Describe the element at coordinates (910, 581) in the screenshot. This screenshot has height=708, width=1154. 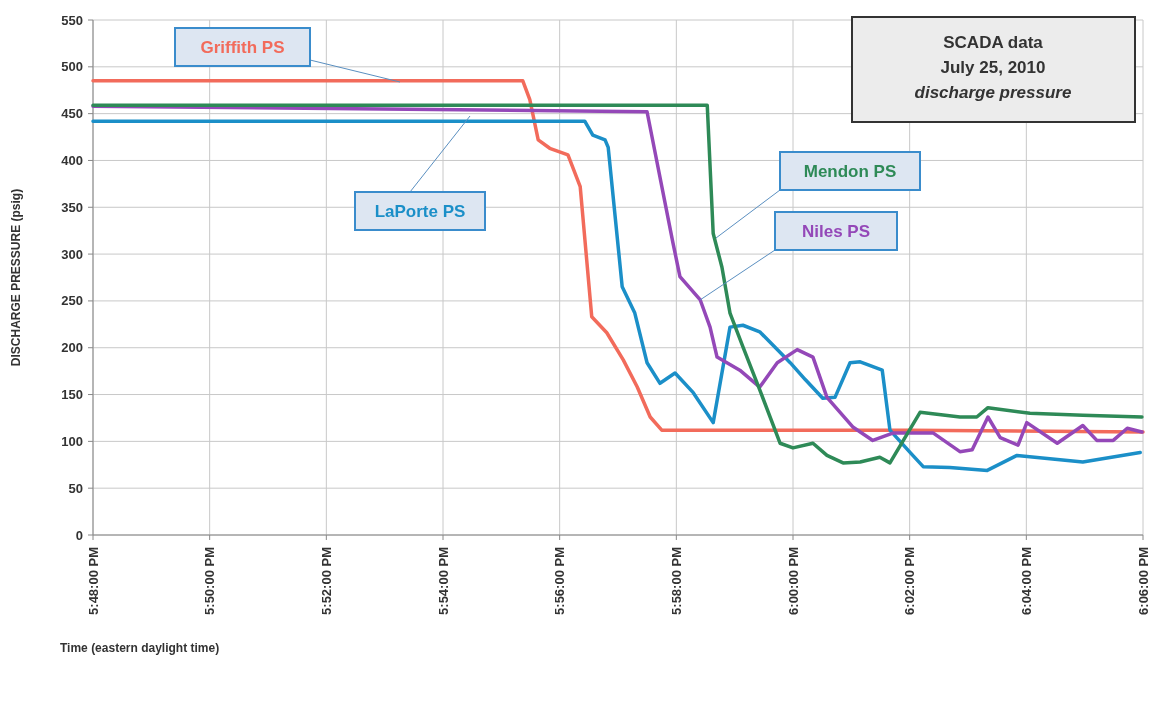
I see `x-tick-label: 6:02:00 PM` at that location.